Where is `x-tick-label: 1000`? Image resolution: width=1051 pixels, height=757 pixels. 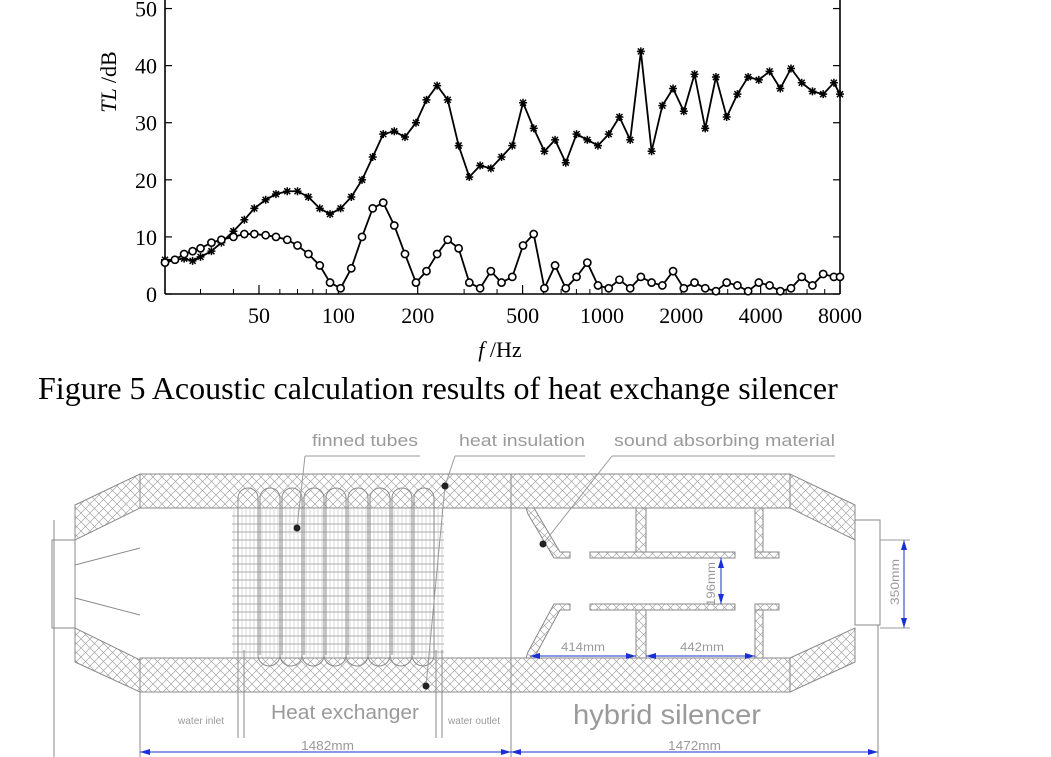
x-tick-label: 1000 is located at coordinates (602, 315).